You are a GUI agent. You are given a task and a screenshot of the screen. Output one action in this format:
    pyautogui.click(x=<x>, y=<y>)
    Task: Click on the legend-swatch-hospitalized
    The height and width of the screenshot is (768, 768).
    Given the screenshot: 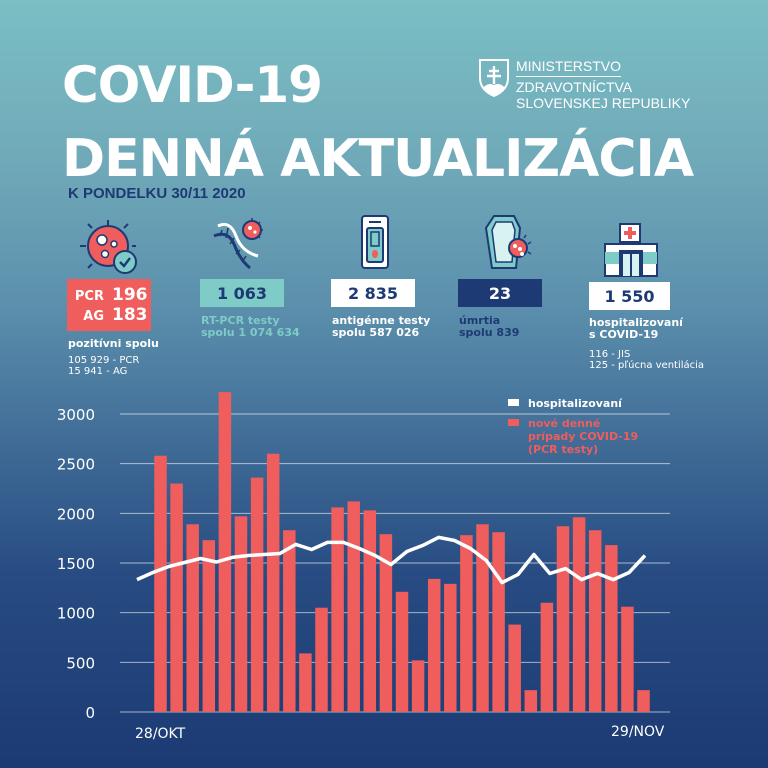 What is the action you would take?
    pyautogui.click(x=513, y=402)
    